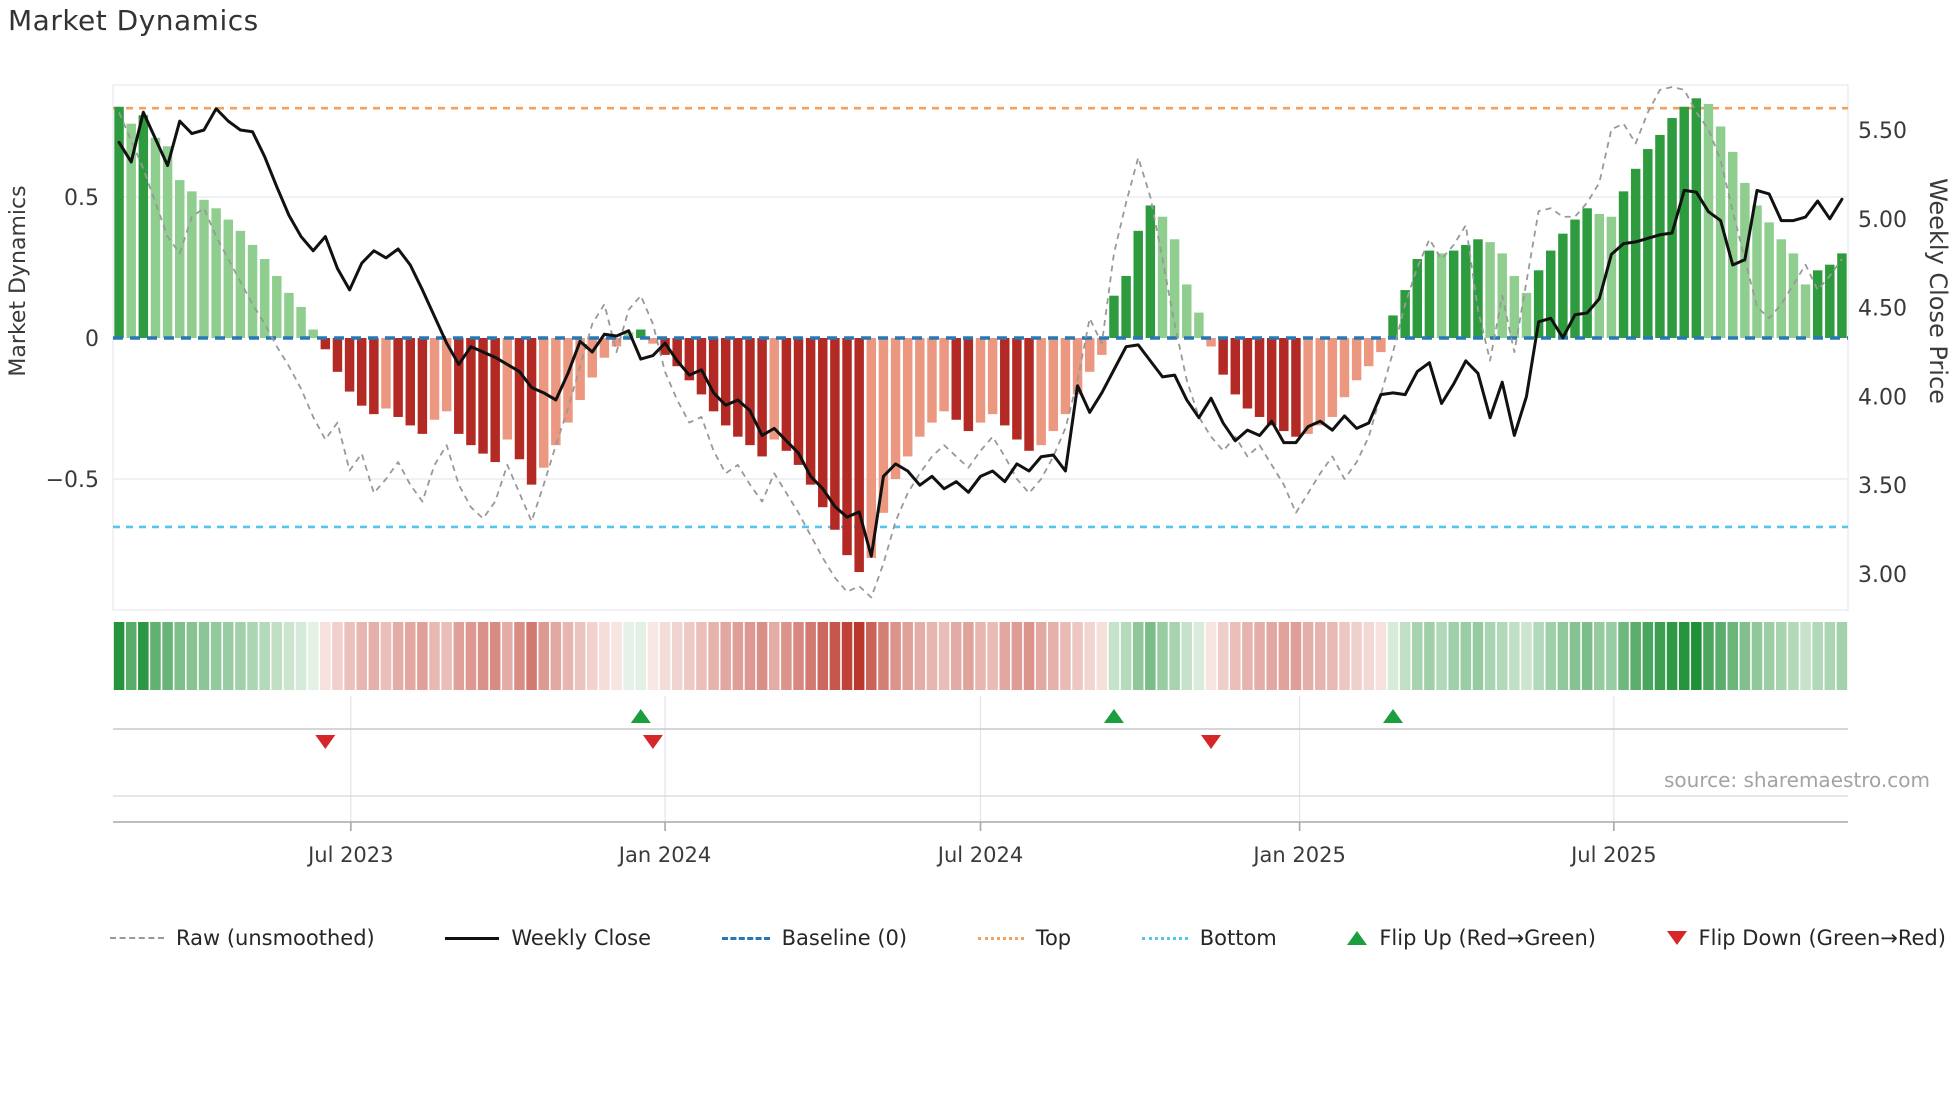 The height and width of the screenshot is (1102, 1960). Describe the element at coordinates (275, 938) in the screenshot. I see `legend-label: Raw (unsmoothed)` at that location.